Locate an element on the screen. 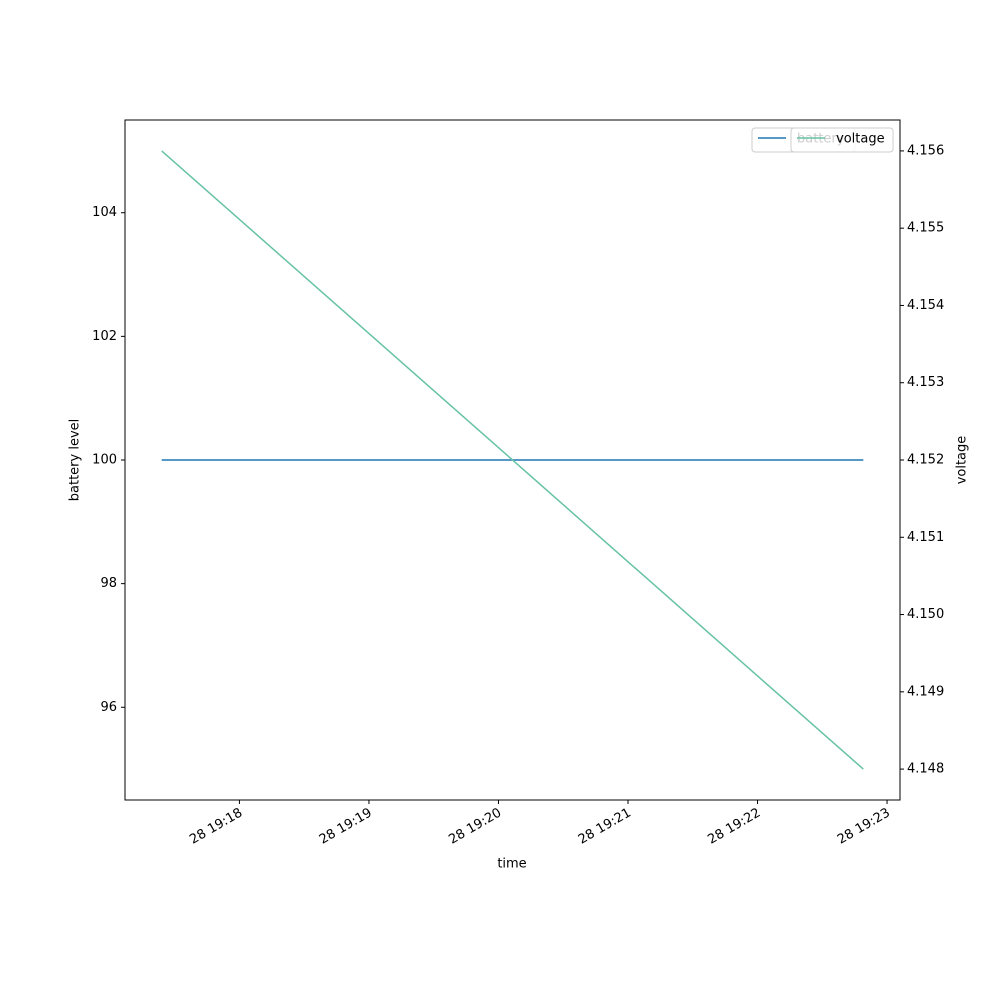 The height and width of the screenshot is (1000, 1000). y2-tick-label: 4.148 is located at coordinates (925, 769).